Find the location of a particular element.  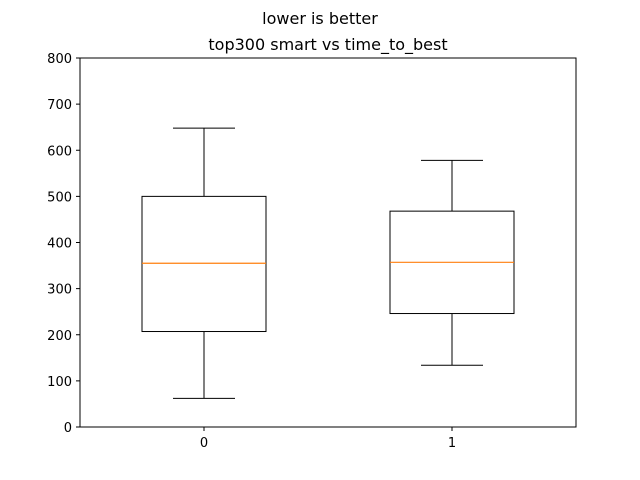

y-tick-label: 400 is located at coordinates (59, 244).